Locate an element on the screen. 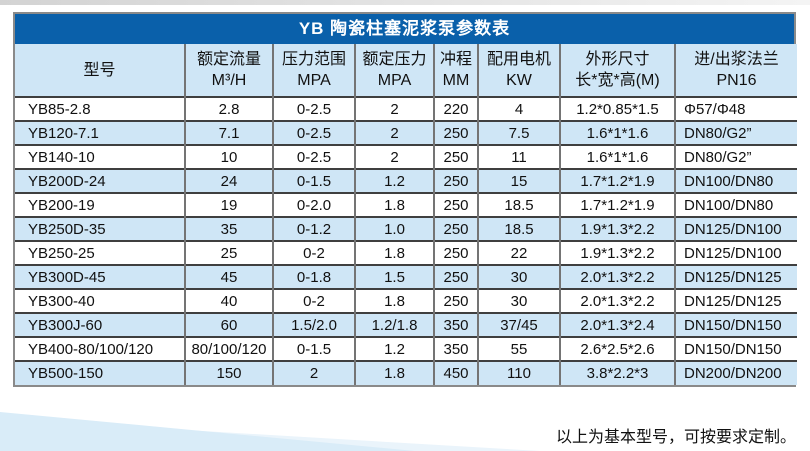 The image size is (810, 451). column-header: 压力范围 MPA is located at coordinates (313, 70).